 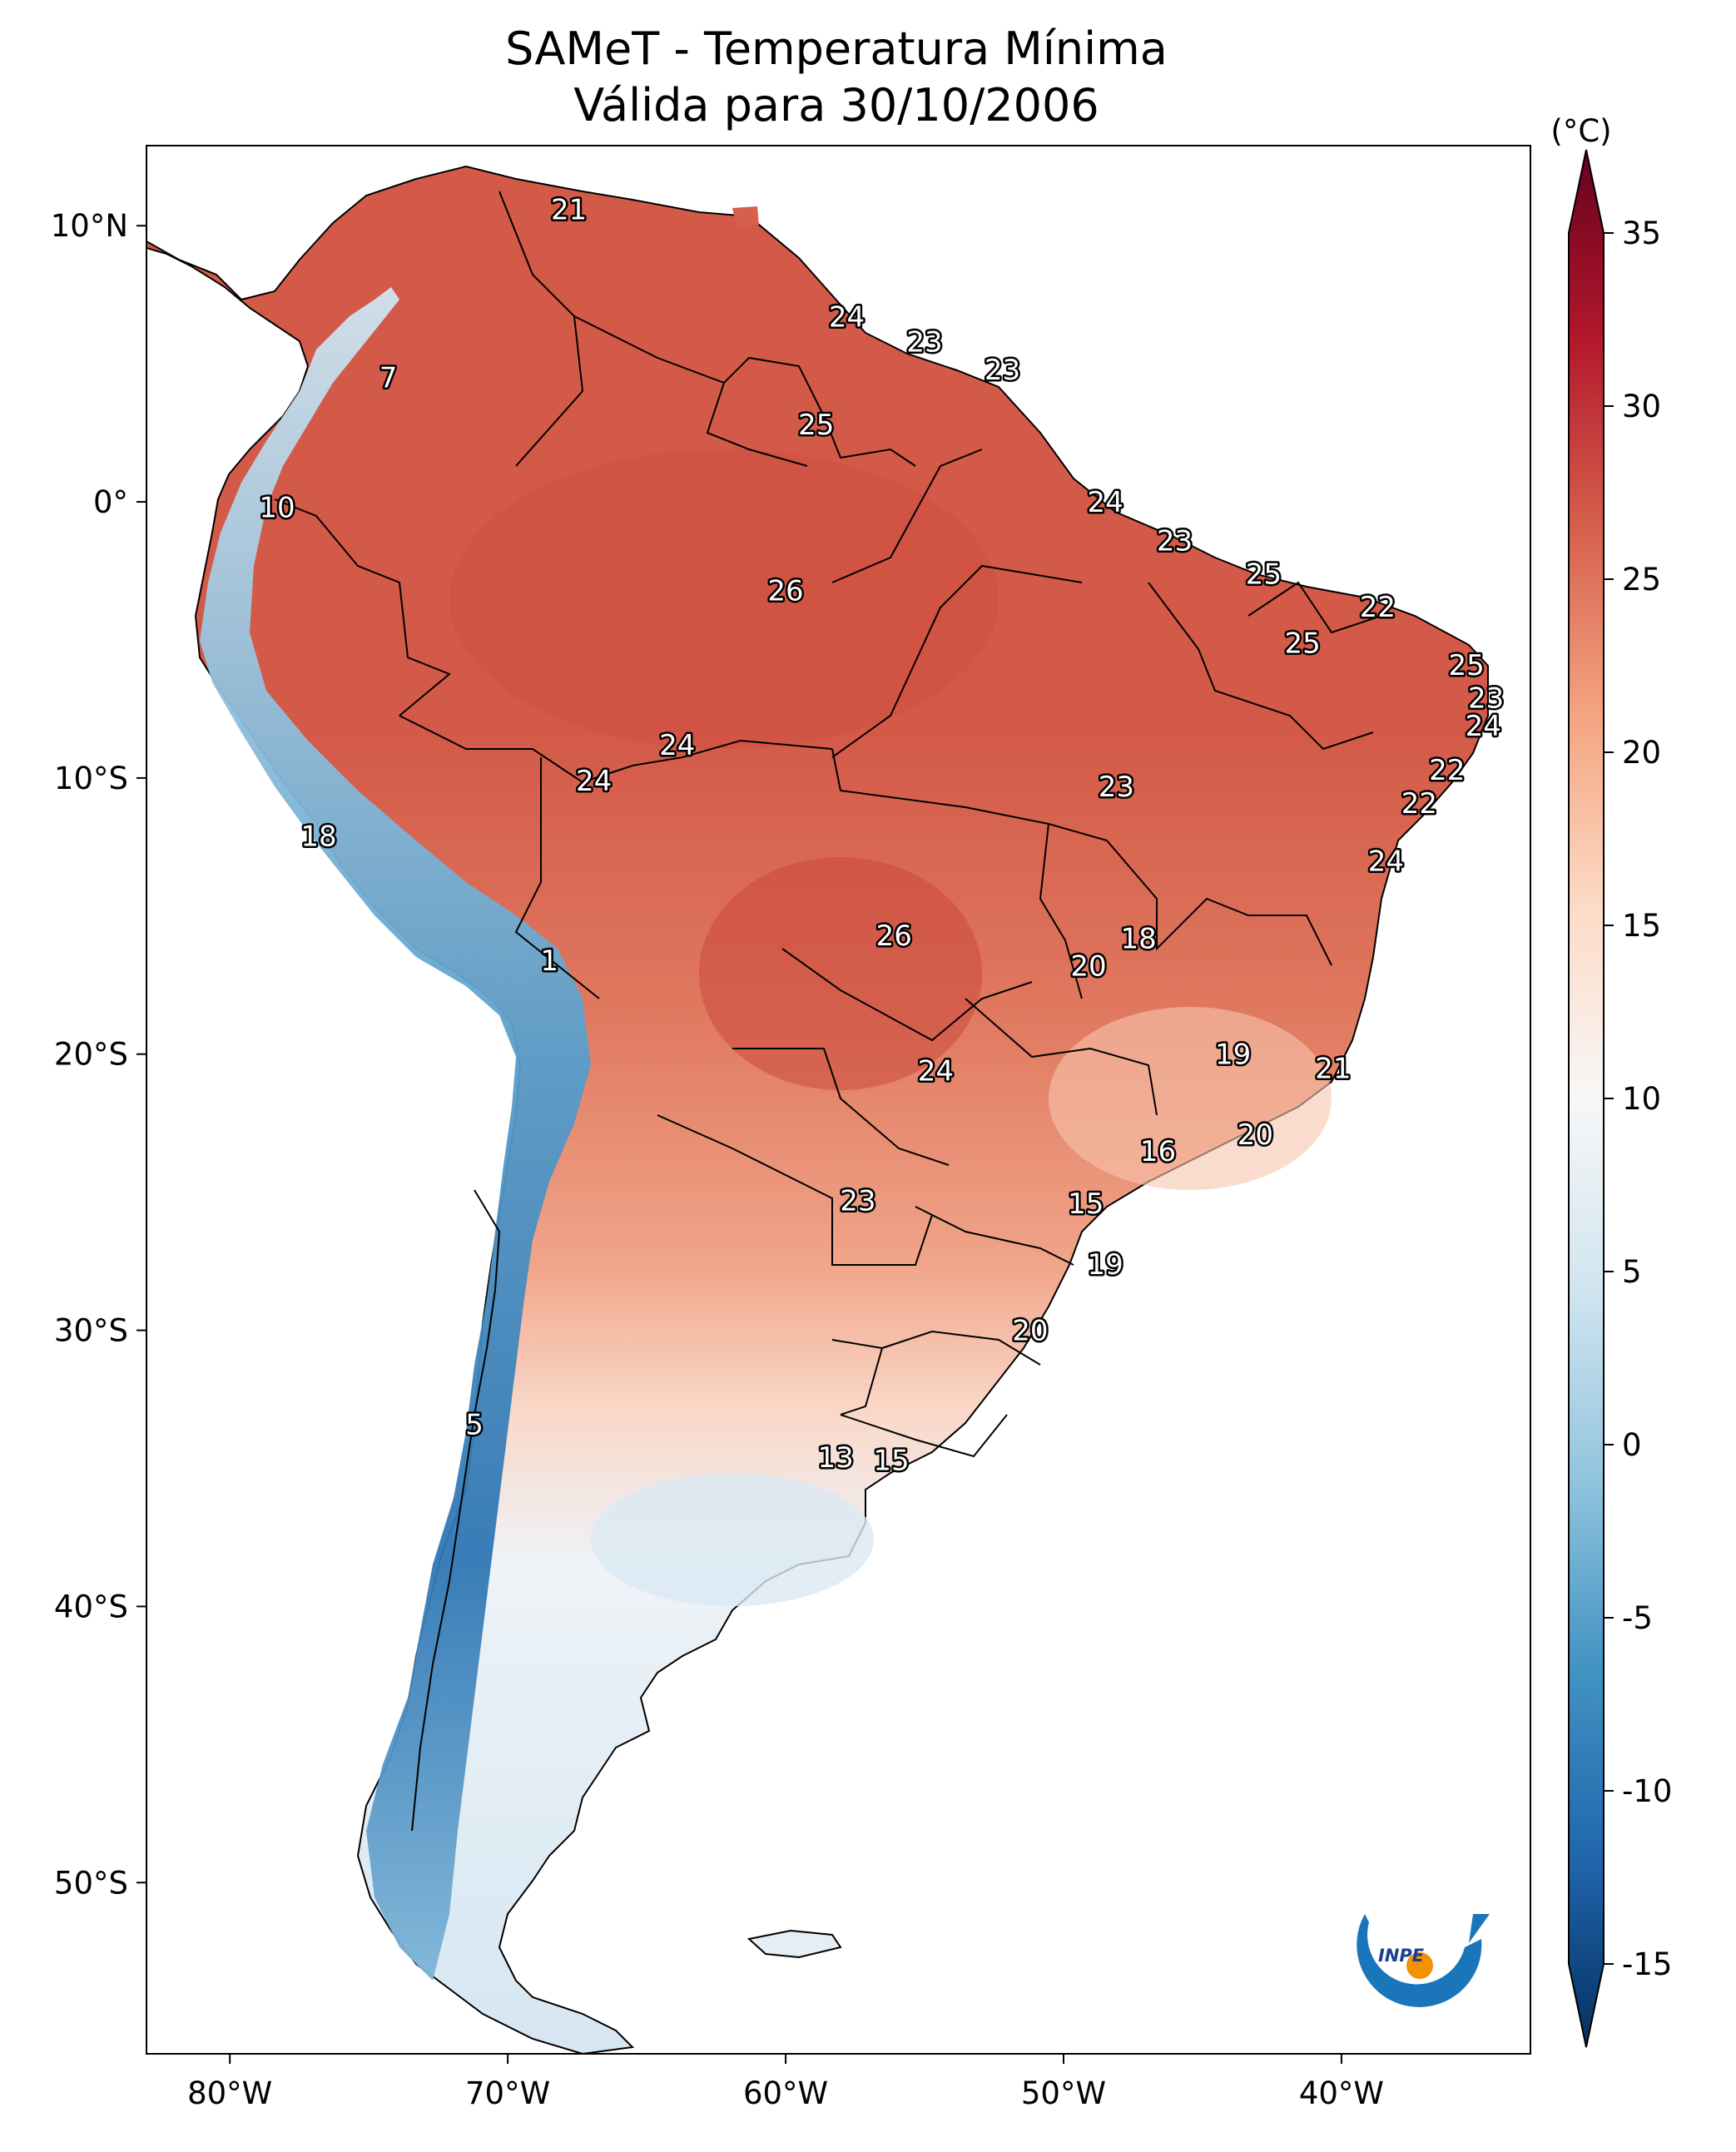 What do you see at coordinates (1642, 406) in the screenshot?
I see `colorbar-tick-label: 30` at bounding box center [1642, 406].